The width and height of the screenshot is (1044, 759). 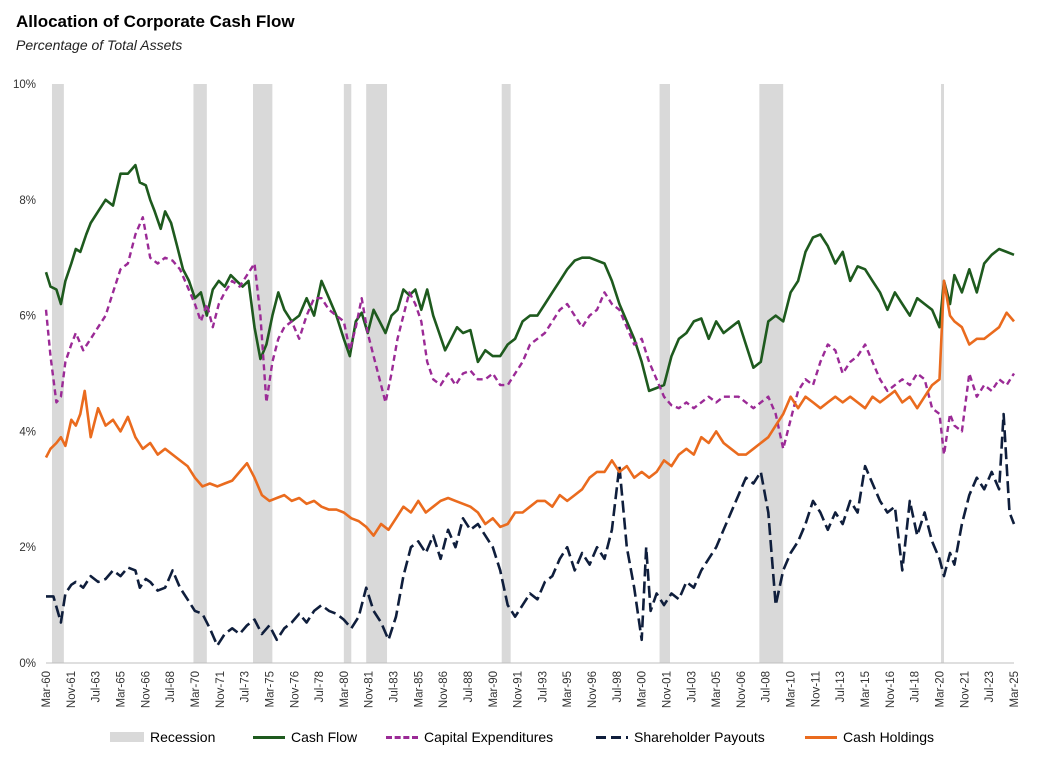 I want to click on legend-swatch-capital-expenditures, so click(x=402, y=737).